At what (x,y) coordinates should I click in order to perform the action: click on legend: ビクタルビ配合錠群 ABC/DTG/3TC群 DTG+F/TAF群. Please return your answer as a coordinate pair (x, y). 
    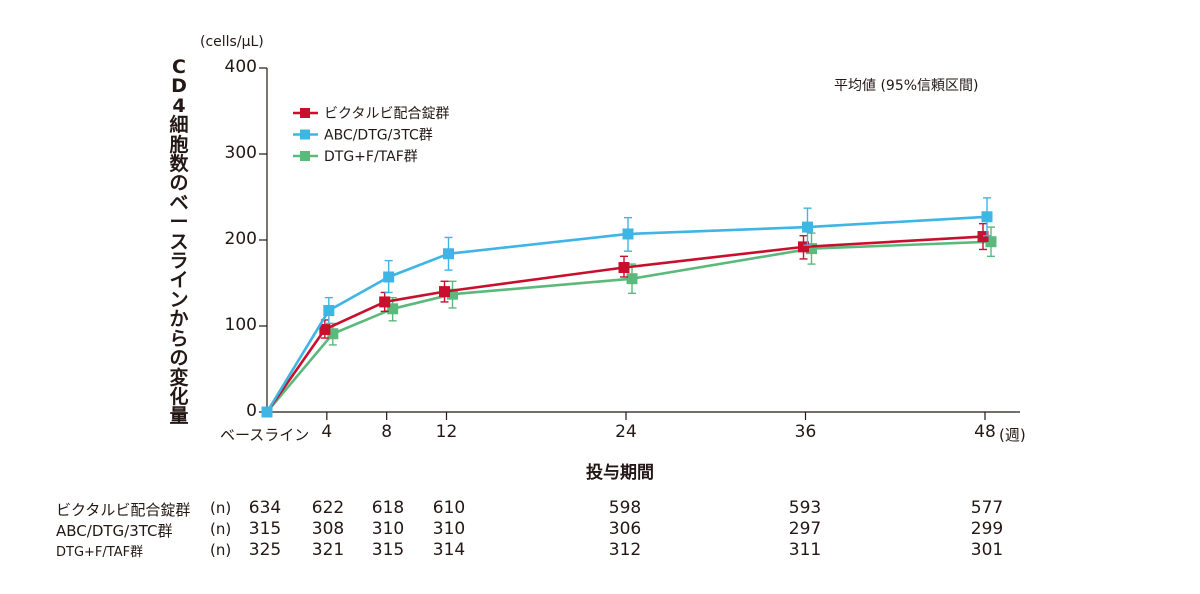
    Looking at the image, I should click on (371, 135).